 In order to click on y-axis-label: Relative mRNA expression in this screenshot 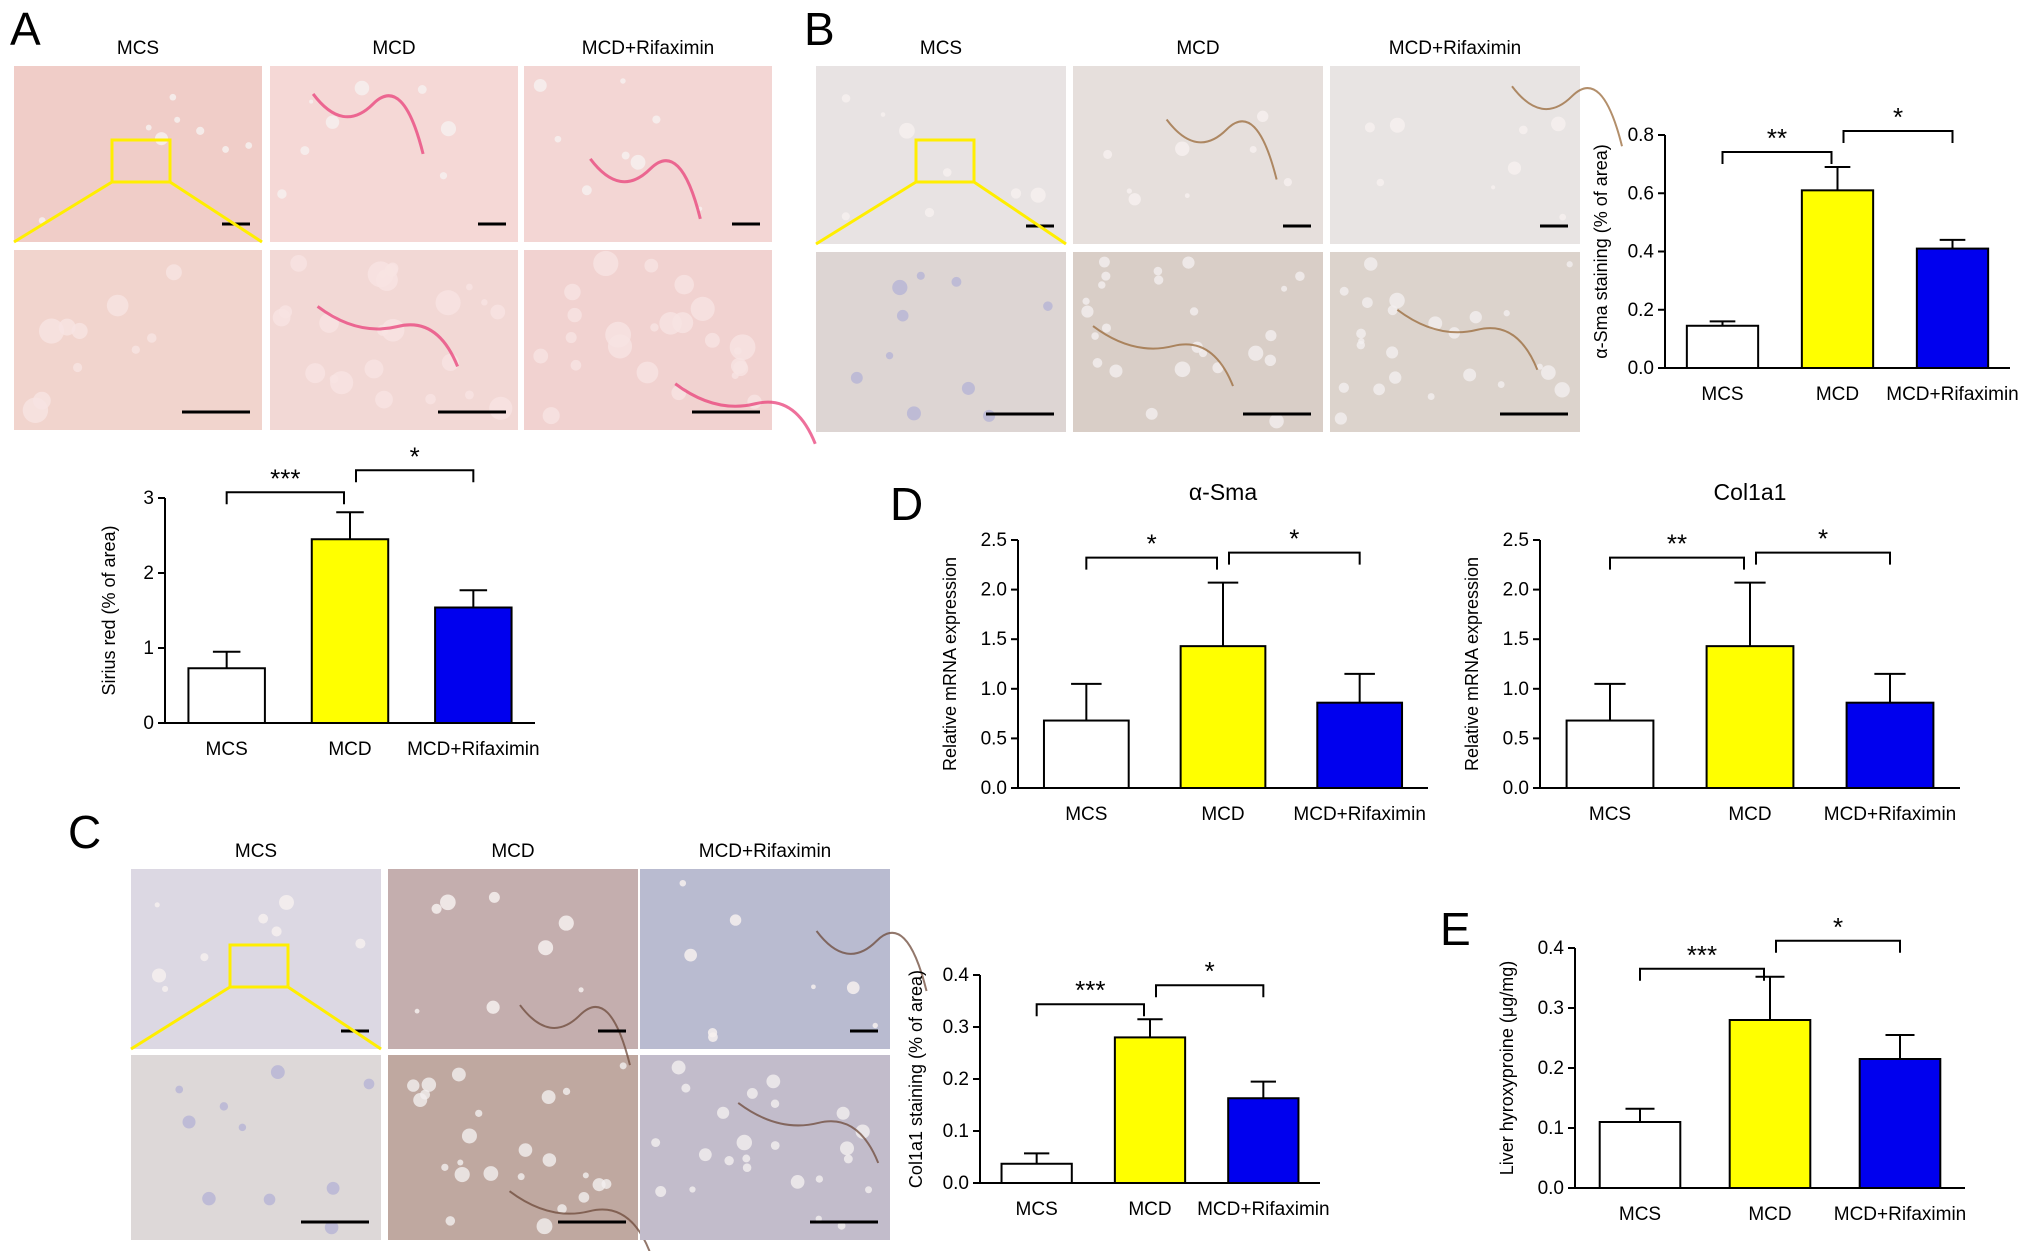, I will do `click(950, 664)`.